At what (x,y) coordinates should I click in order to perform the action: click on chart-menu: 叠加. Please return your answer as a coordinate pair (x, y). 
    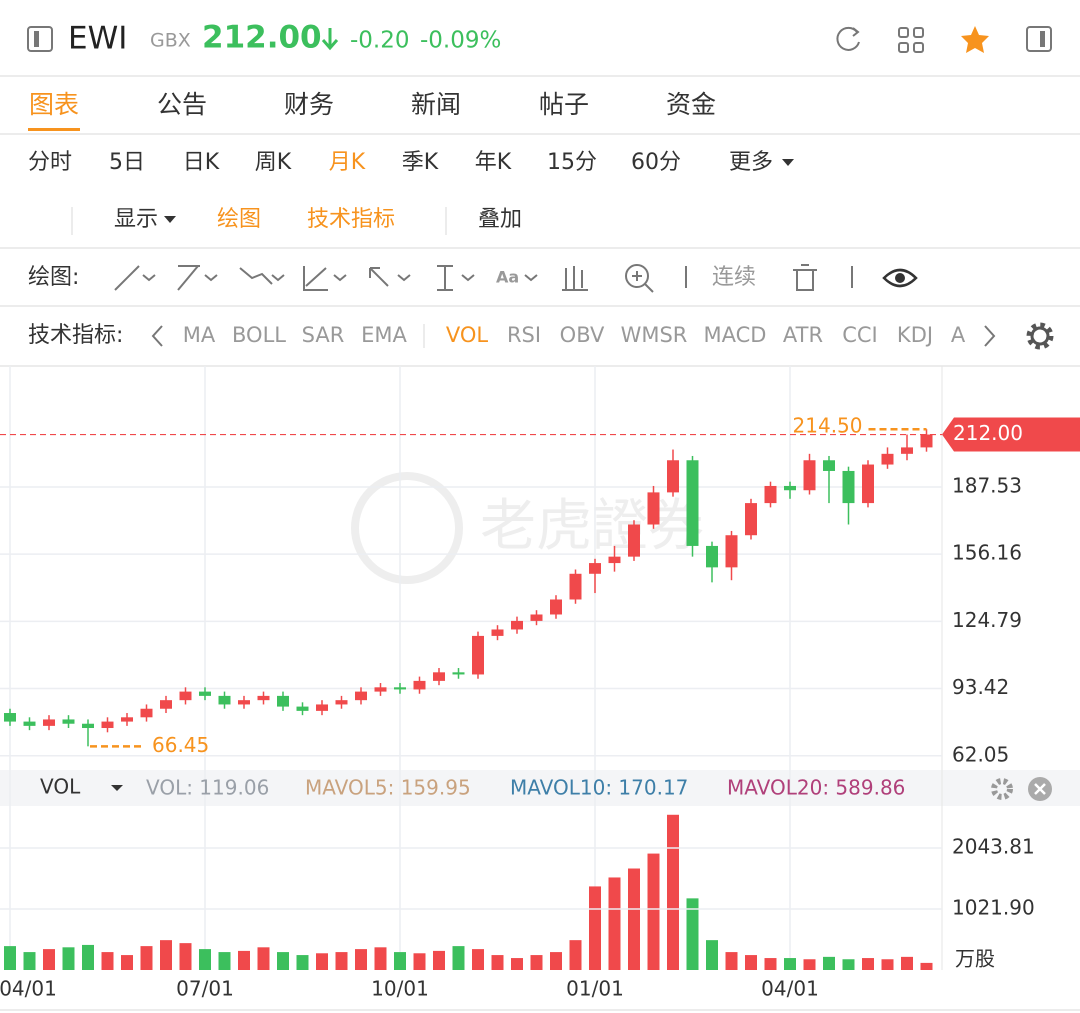
    Looking at the image, I should click on (500, 219).